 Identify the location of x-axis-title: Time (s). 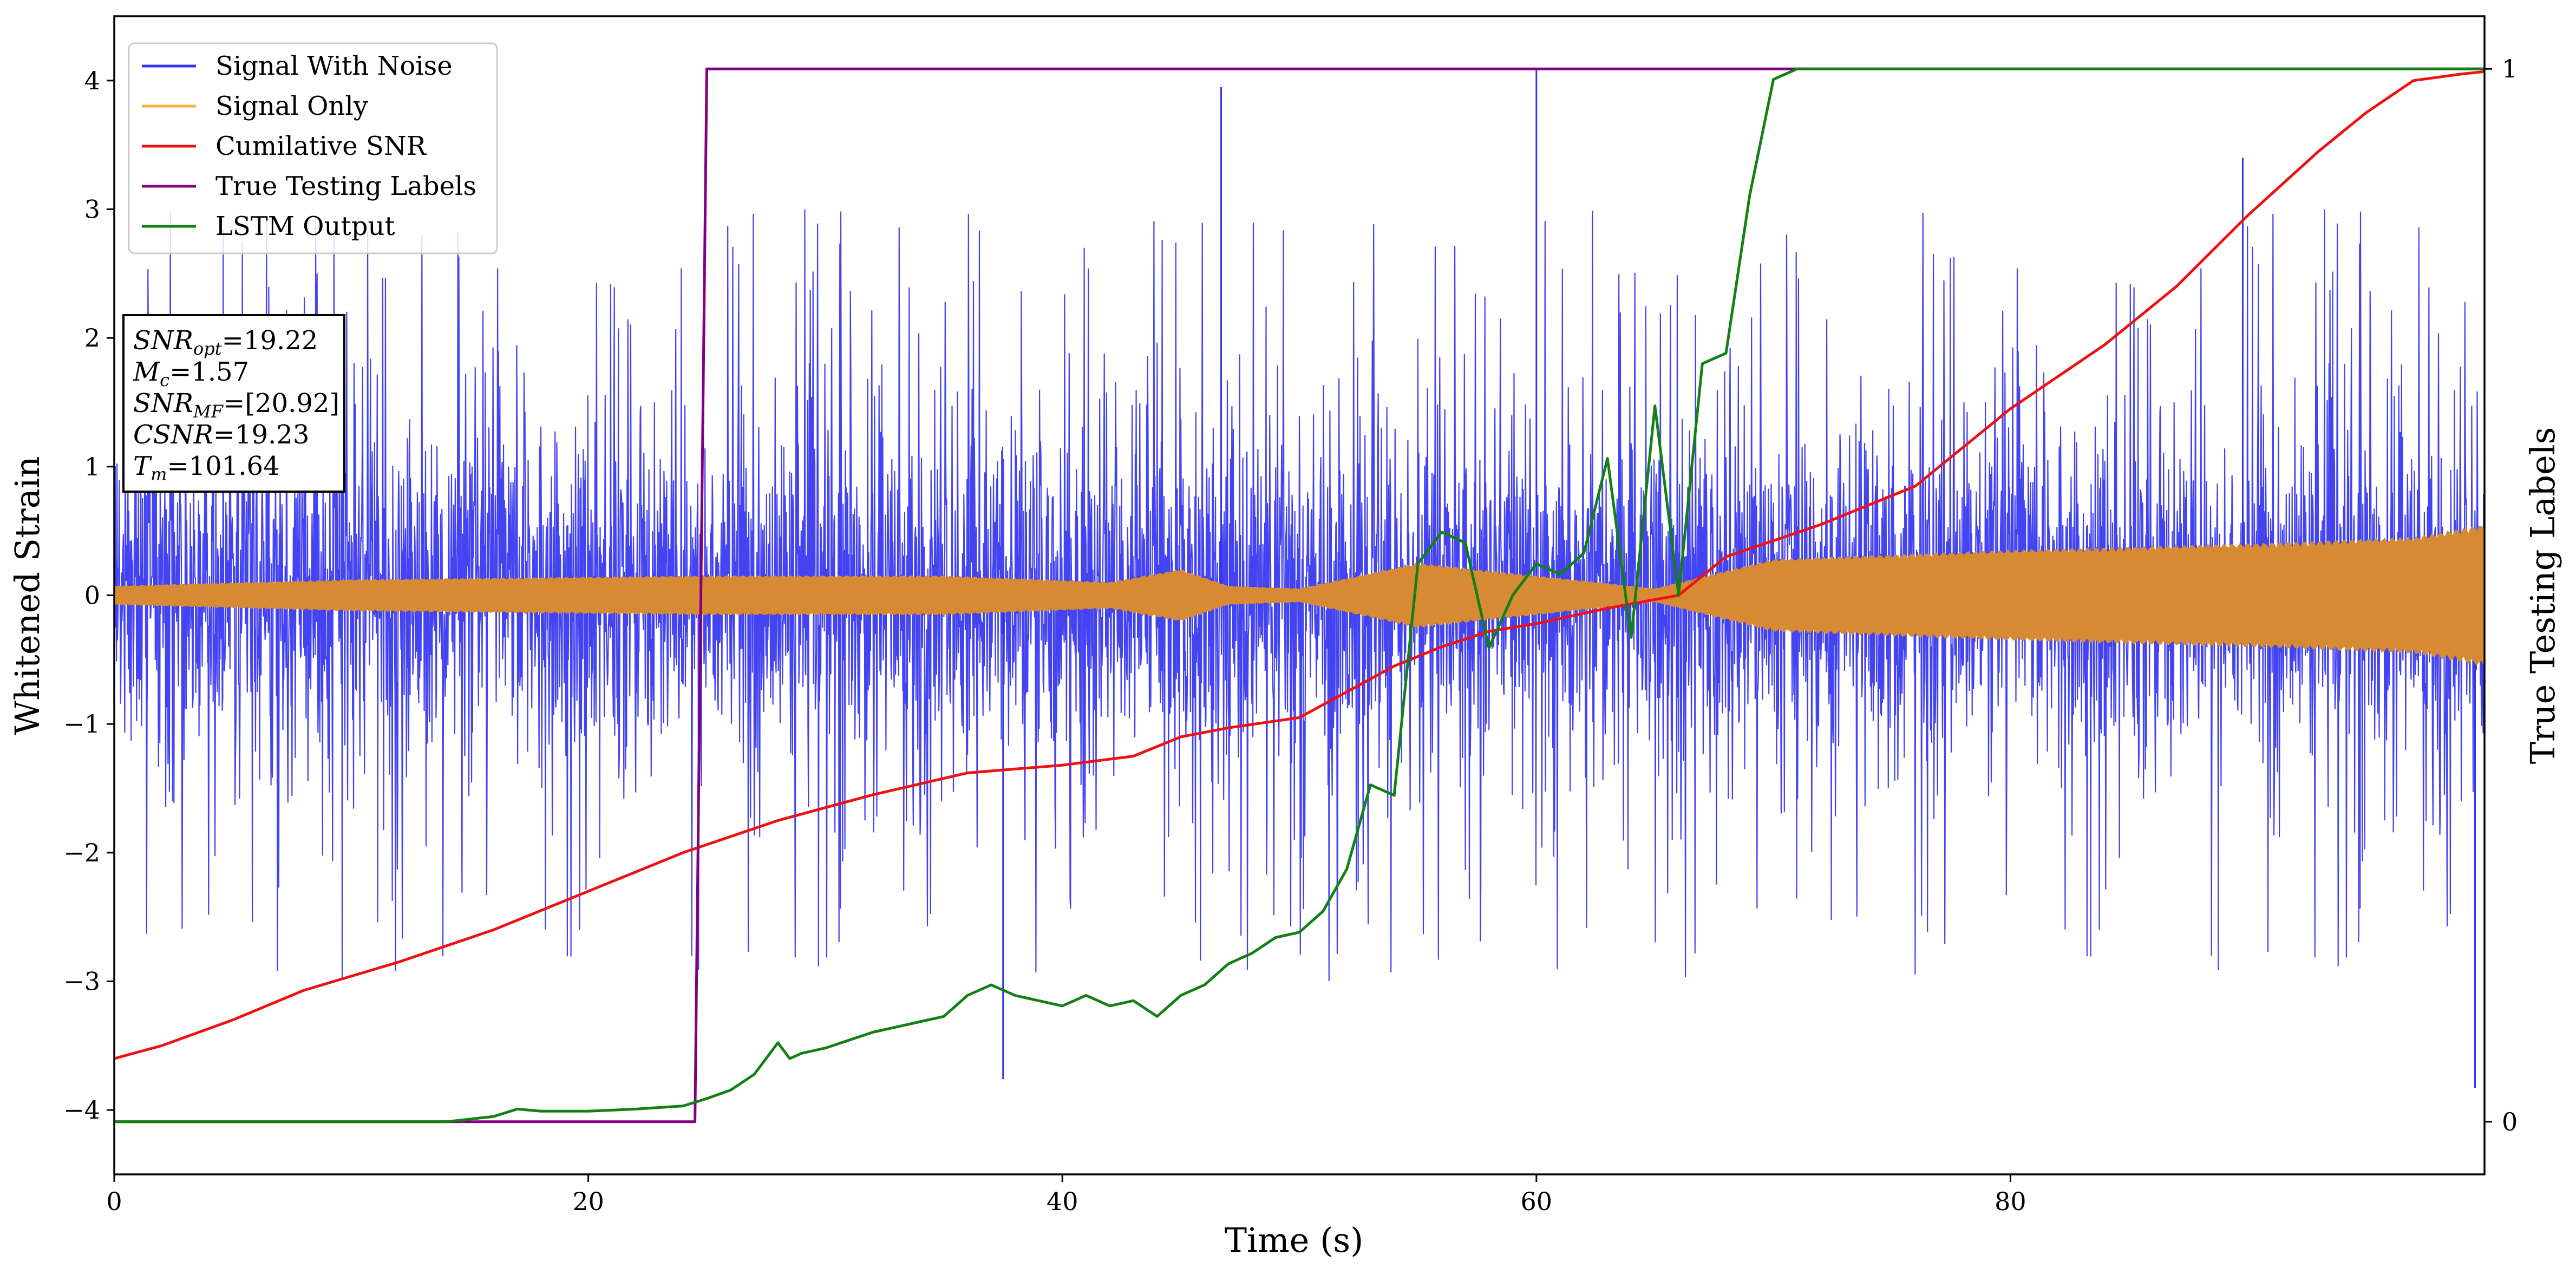
(1294, 1240).